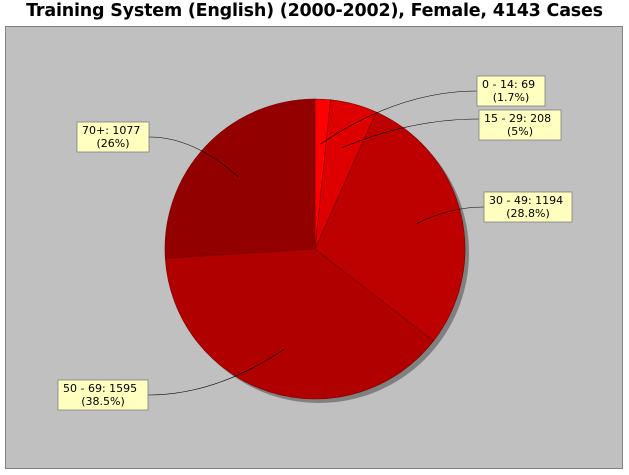  I want to click on slice-label-2: 15 - 29: 208(5%), so click(520, 125).